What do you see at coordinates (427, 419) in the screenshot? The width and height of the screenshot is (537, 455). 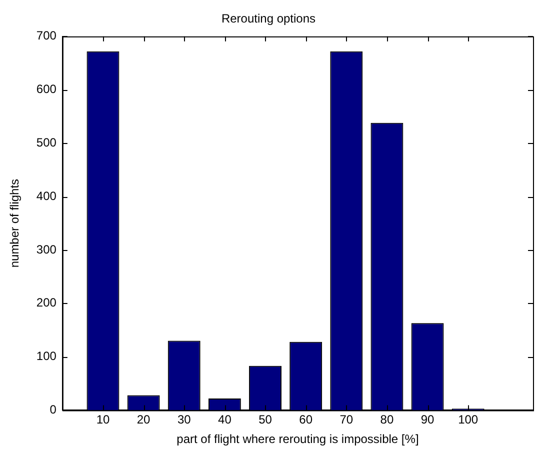 I see `x-tick-label: 90` at bounding box center [427, 419].